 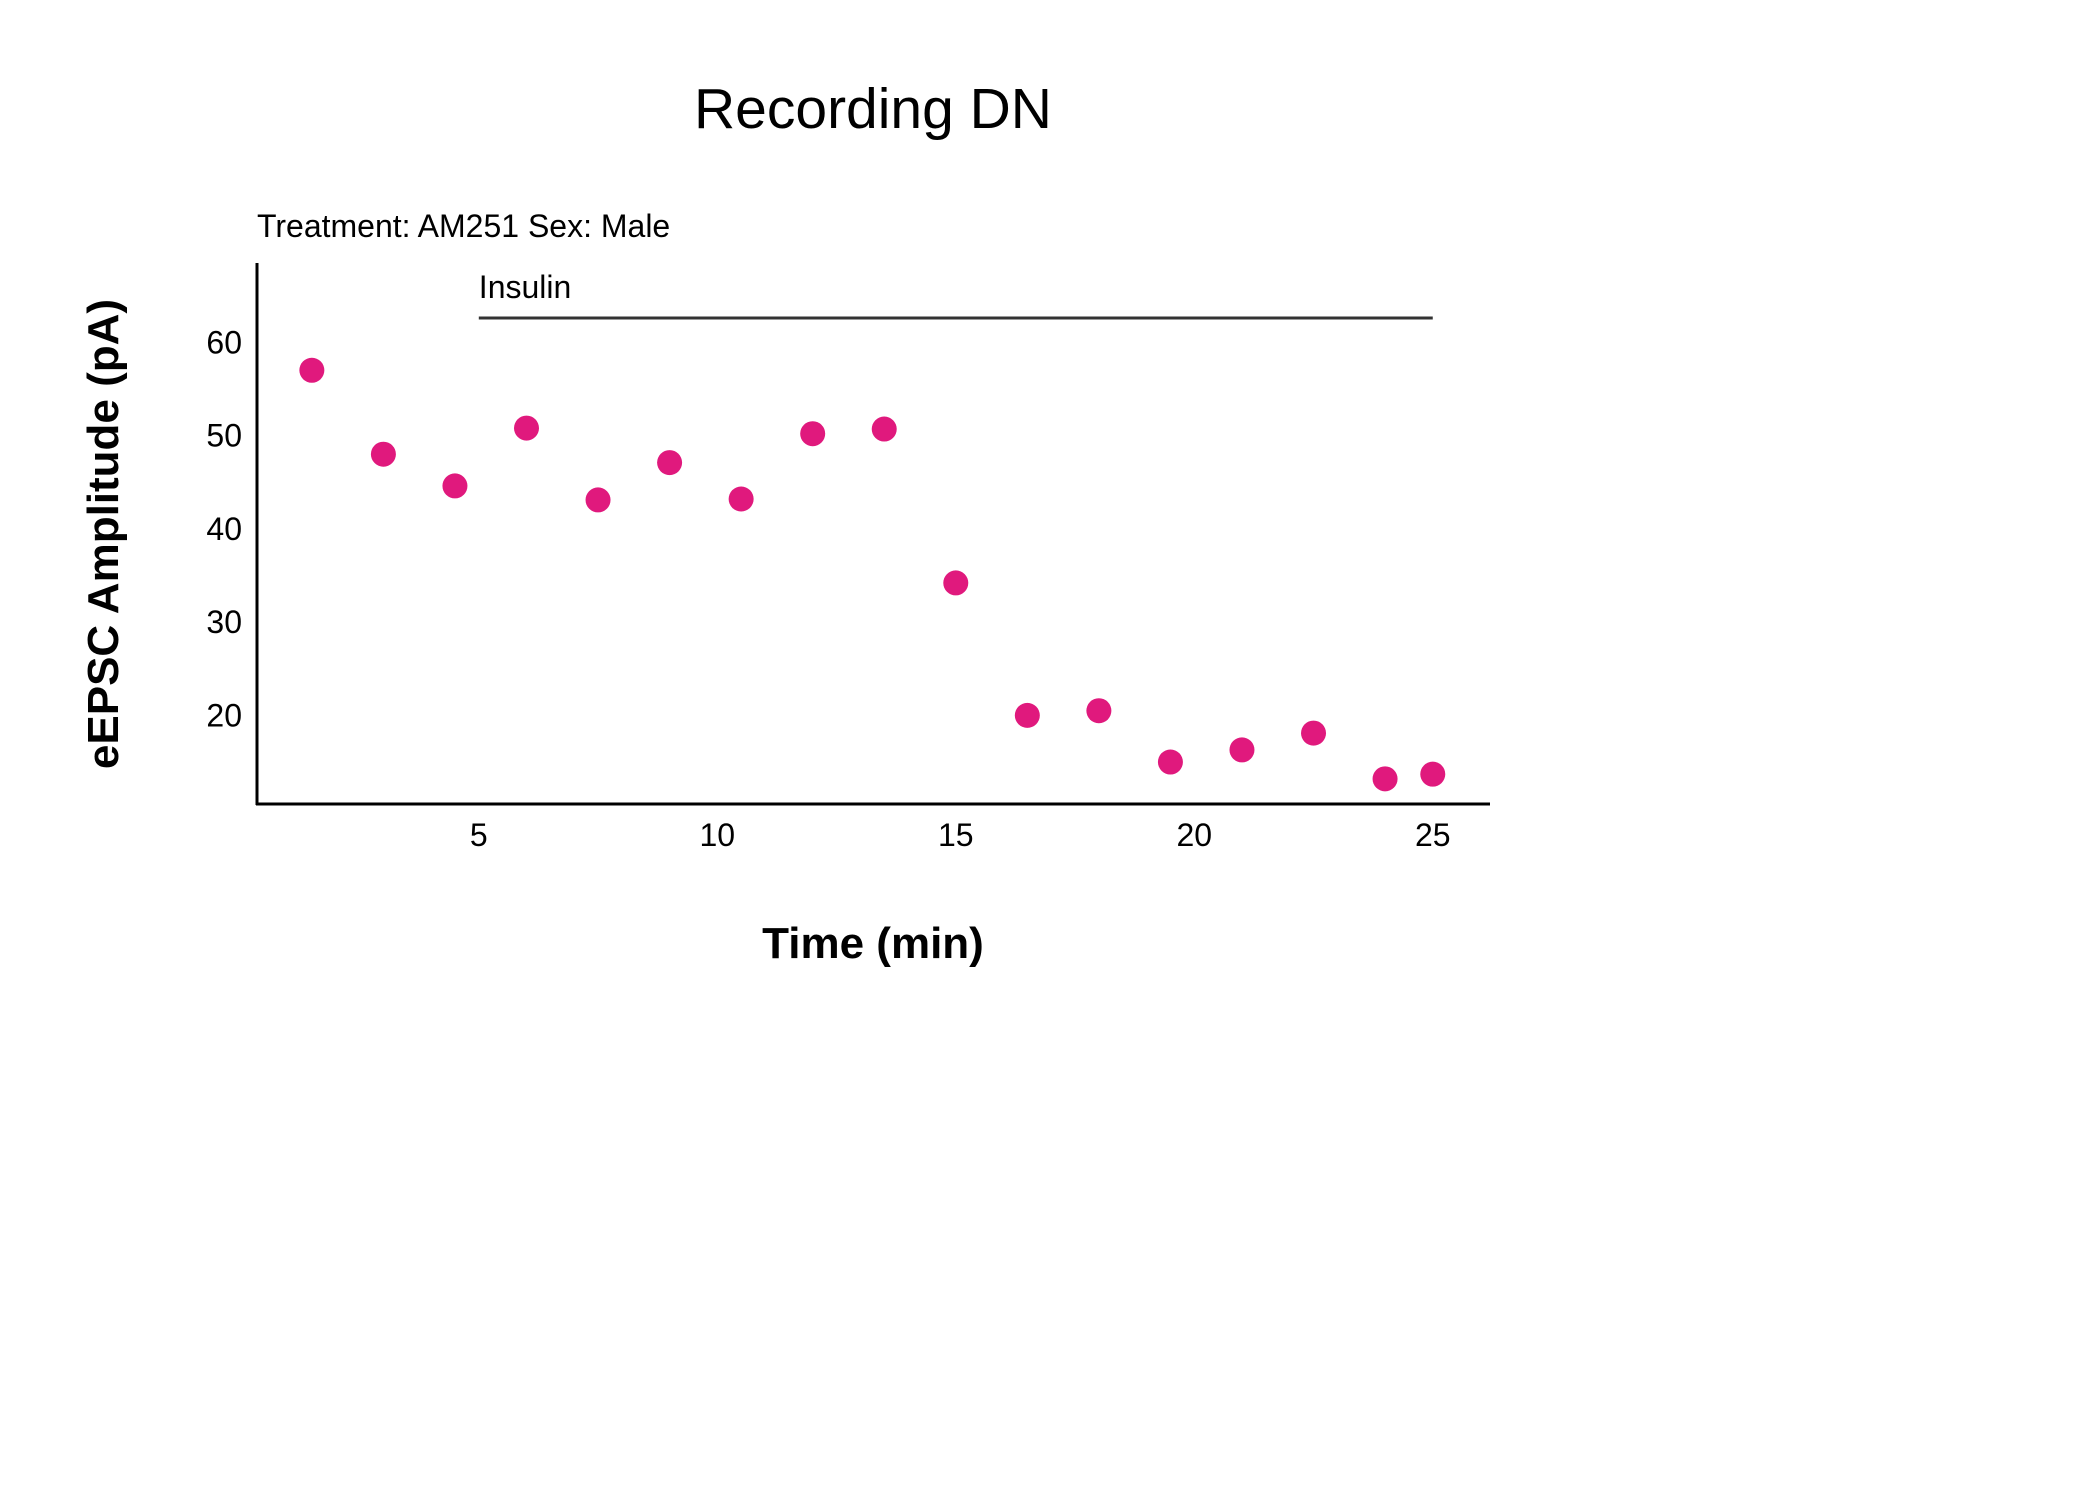 I want to click on x-tick-label: 20, so click(x=1194, y=835).